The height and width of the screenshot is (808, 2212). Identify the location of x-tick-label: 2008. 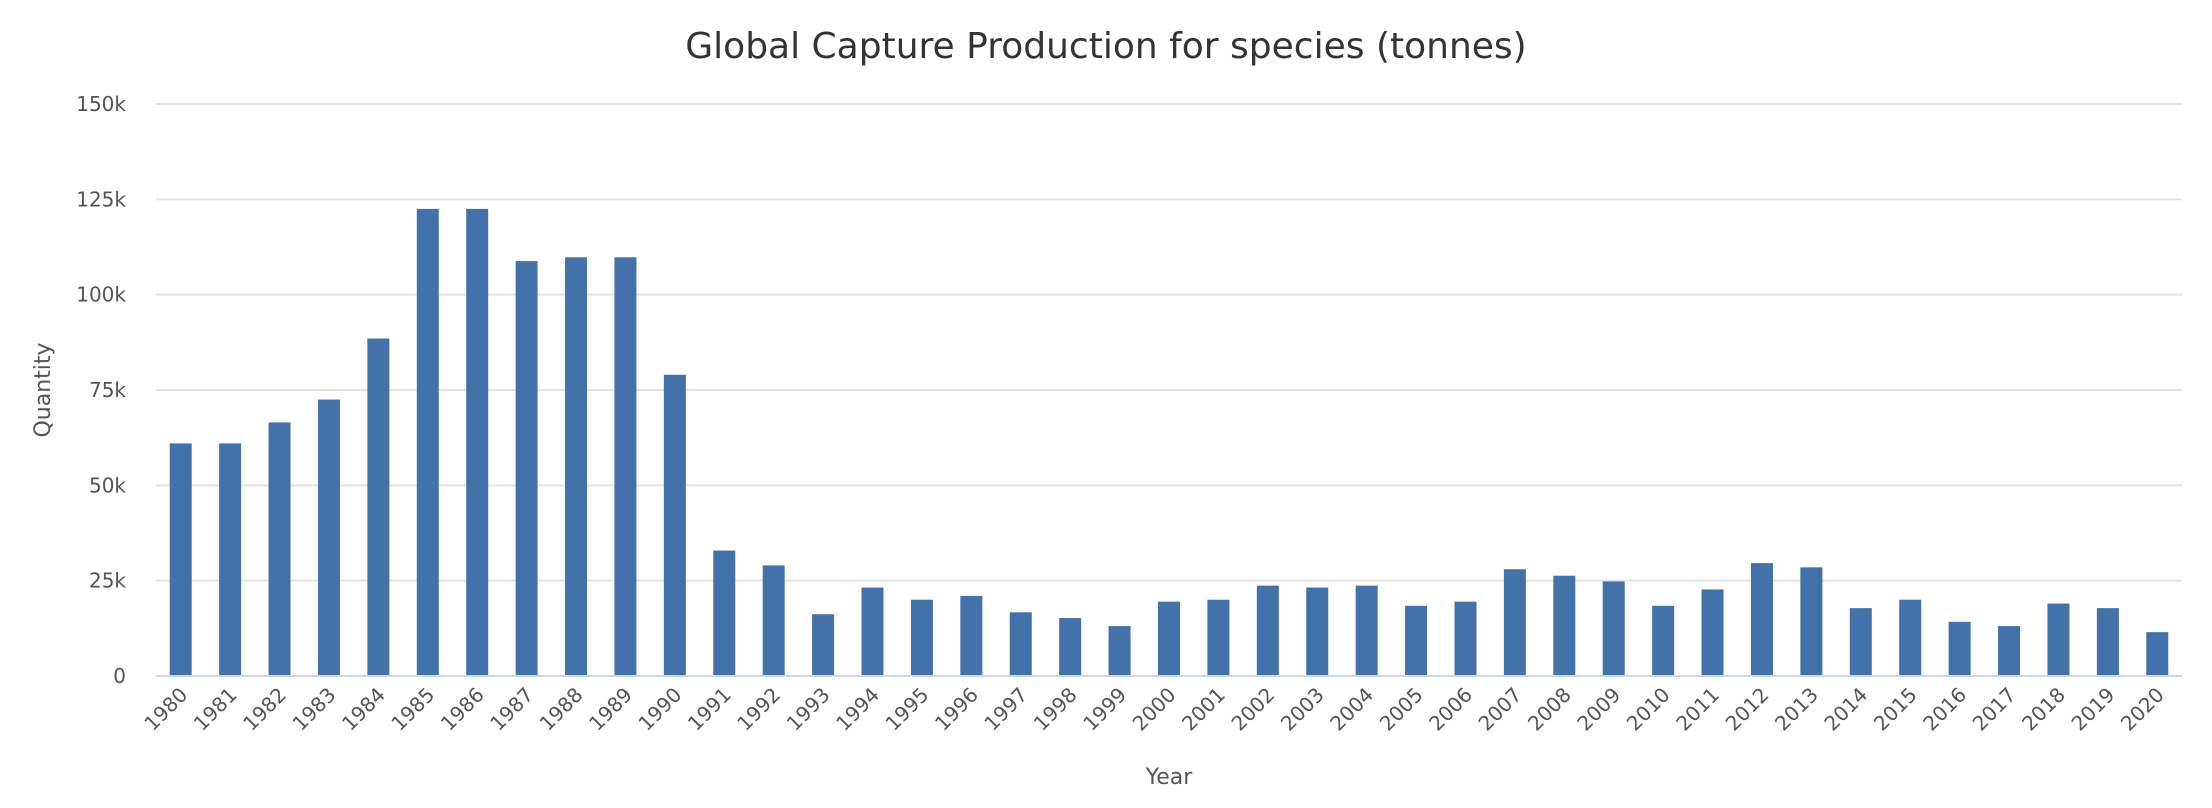
(1549, 709).